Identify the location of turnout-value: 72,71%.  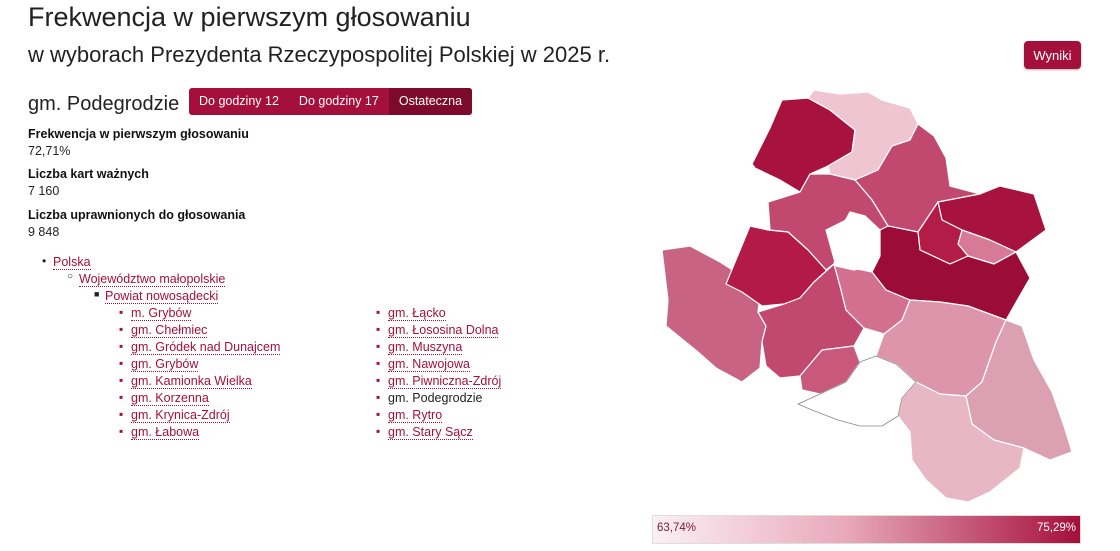
(49, 151).